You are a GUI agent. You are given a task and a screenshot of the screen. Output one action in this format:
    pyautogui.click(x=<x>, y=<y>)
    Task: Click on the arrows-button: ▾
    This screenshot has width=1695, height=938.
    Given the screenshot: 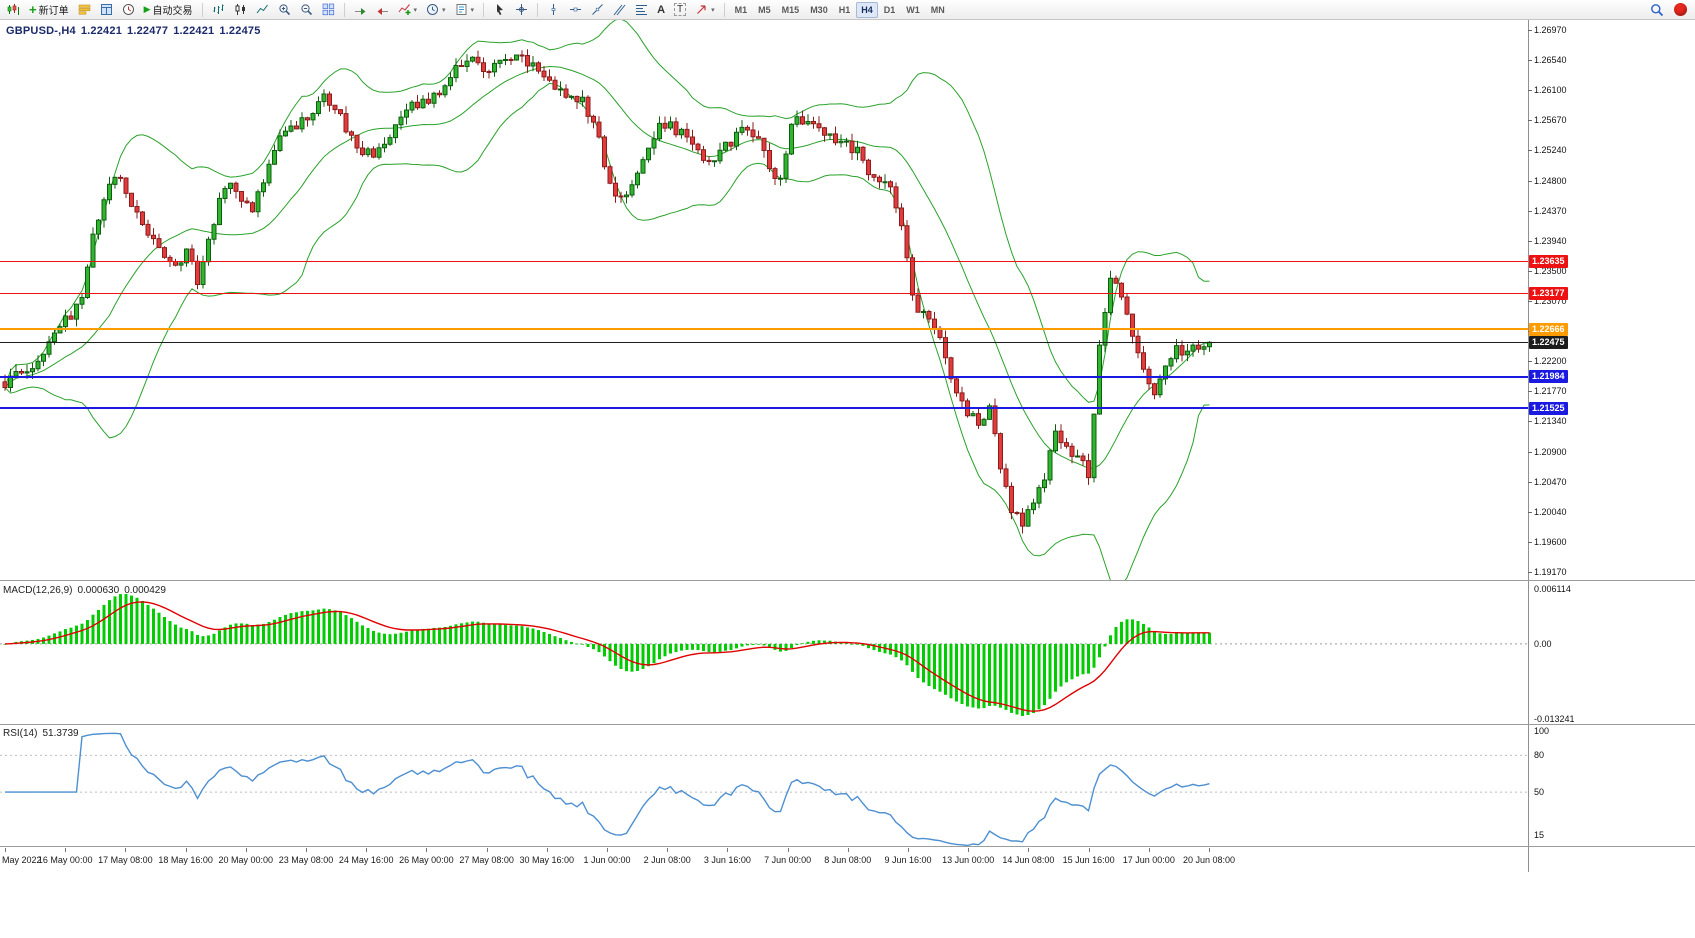 What is the action you would take?
    pyautogui.click(x=705, y=9)
    